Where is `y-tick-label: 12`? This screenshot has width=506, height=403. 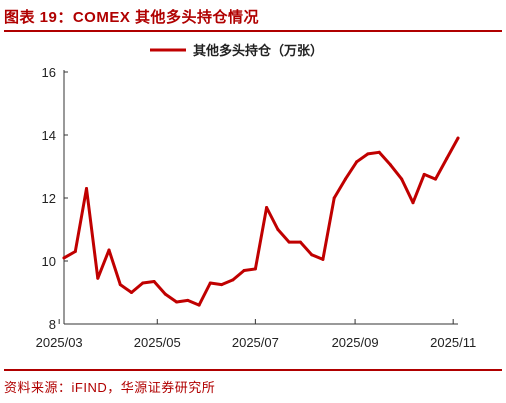 y-tick-label: 12 is located at coordinates (49, 198).